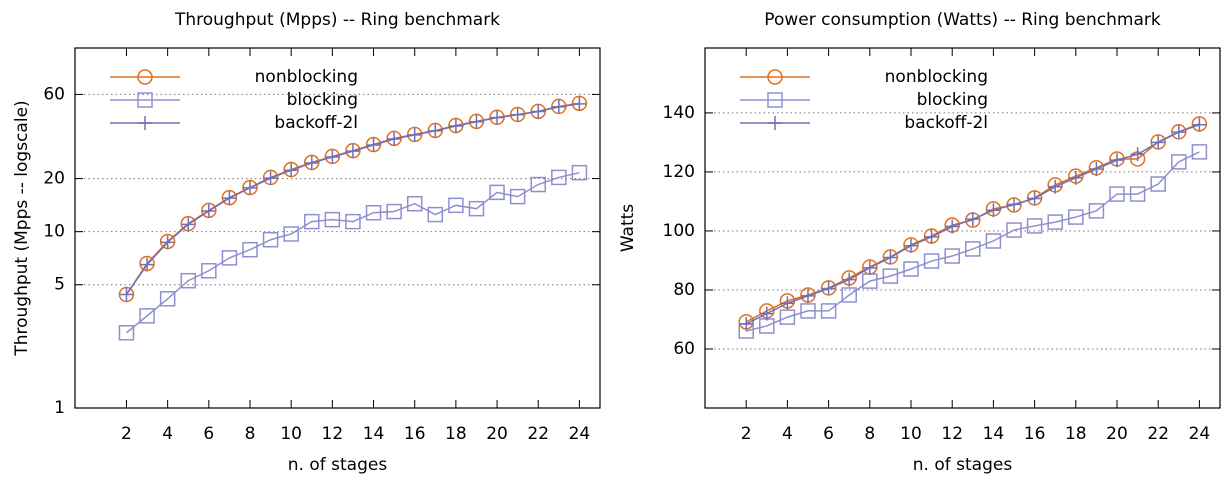  Describe the element at coordinates (59, 408) in the screenshot. I see `y-tick-label: 1` at that location.